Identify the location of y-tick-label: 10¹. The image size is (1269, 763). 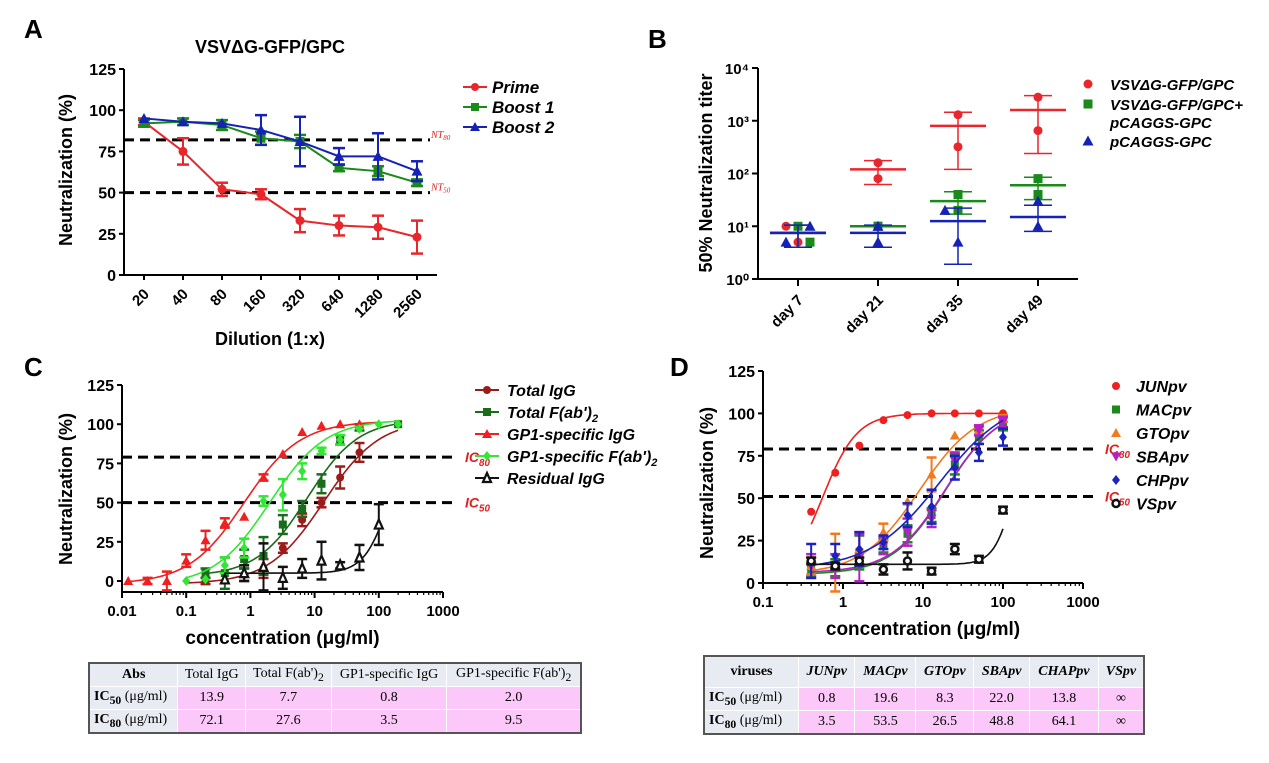
(738, 227).